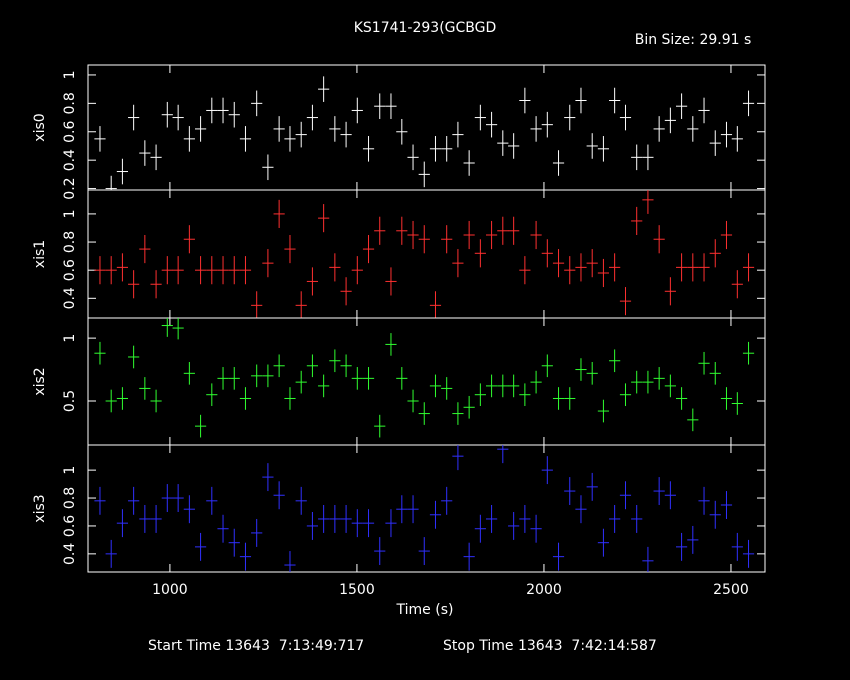 This screenshot has width=850, height=680. What do you see at coordinates (40, 254) in the screenshot?
I see `y-axis-label: xis1` at bounding box center [40, 254].